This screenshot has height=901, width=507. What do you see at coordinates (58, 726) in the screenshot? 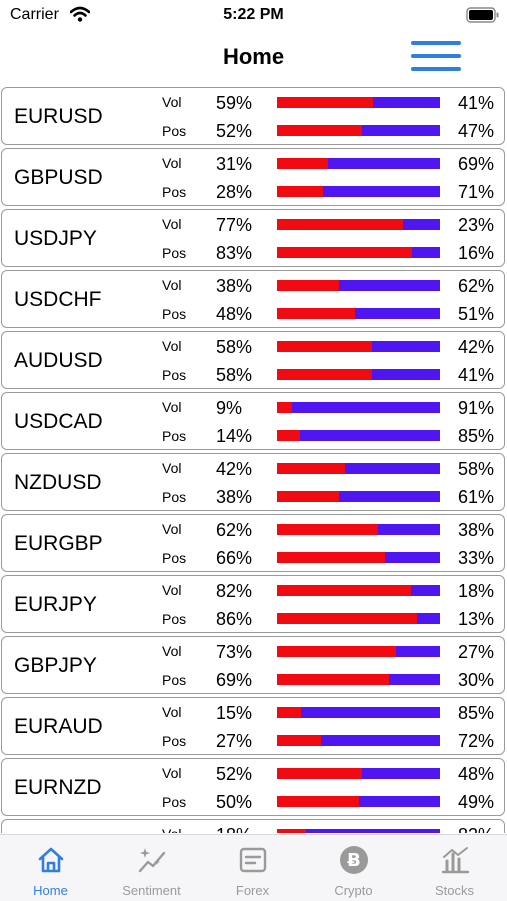
I see `pair-symbol: EURAUD` at bounding box center [58, 726].